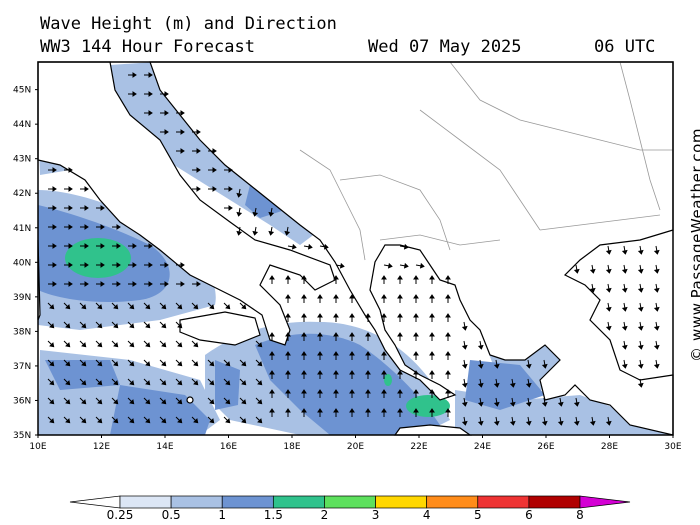  Describe the element at coordinates (273, 515) in the screenshot. I see `legend-label: 1.5` at that location.